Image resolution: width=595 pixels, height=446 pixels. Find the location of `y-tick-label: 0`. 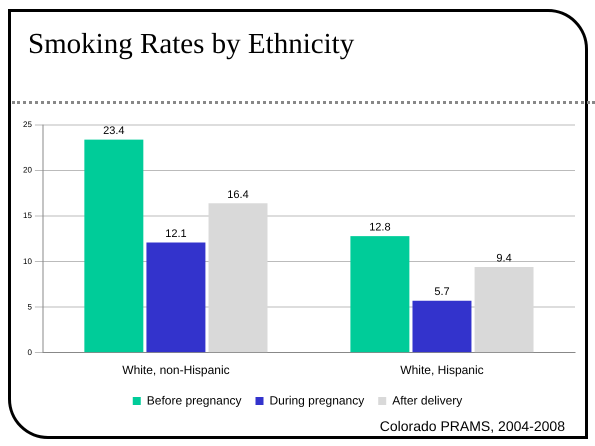

y-tick-label: 0 is located at coordinates (29, 352).